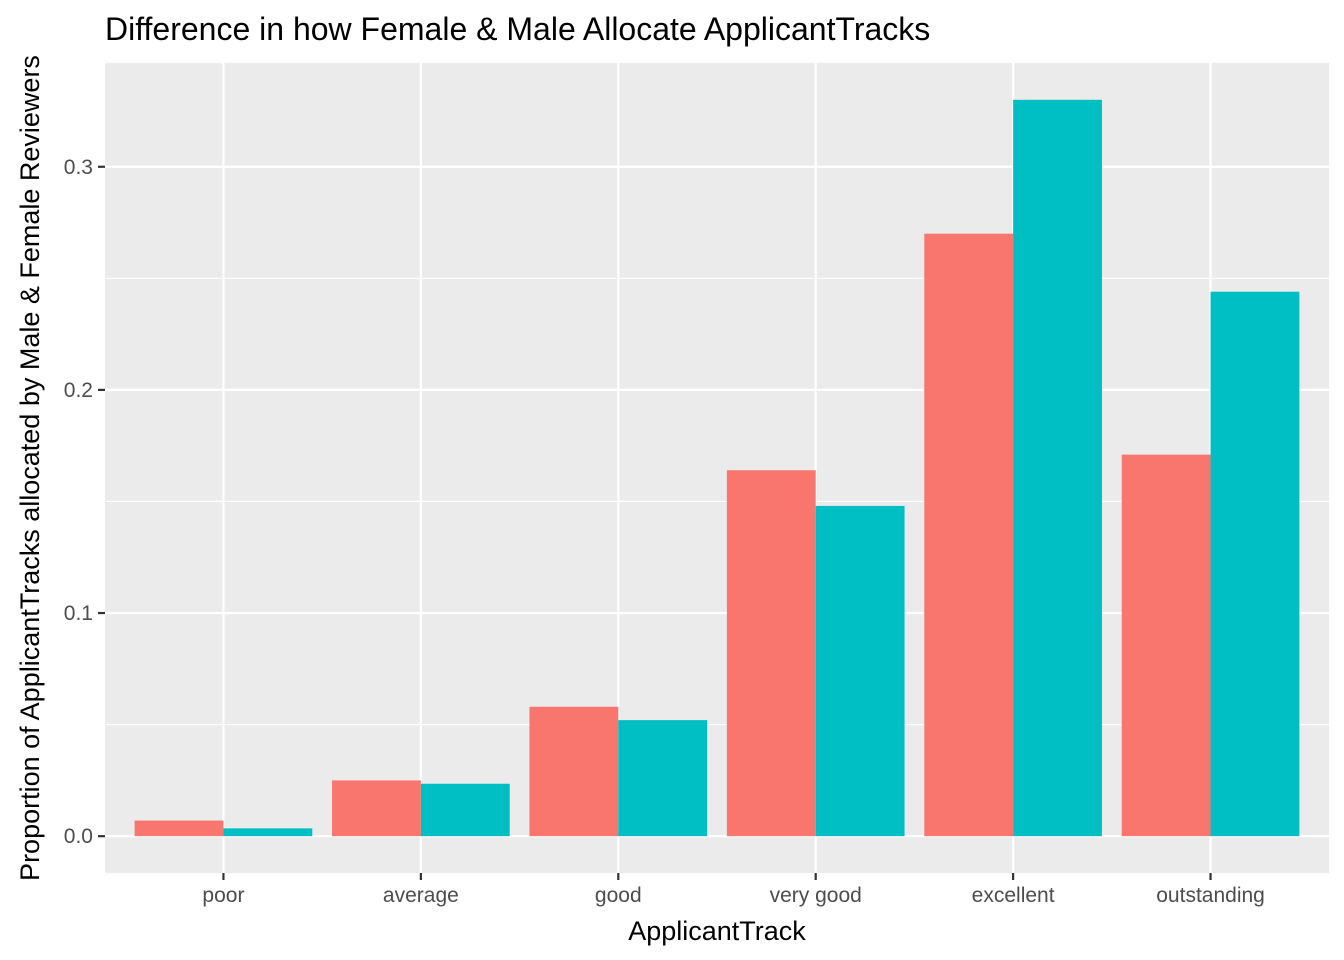 This screenshot has height=960, width=1344. What do you see at coordinates (78, 167) in the screenshot?
I see `y-tick-label: 0.3` at bounding box center [78, 167].